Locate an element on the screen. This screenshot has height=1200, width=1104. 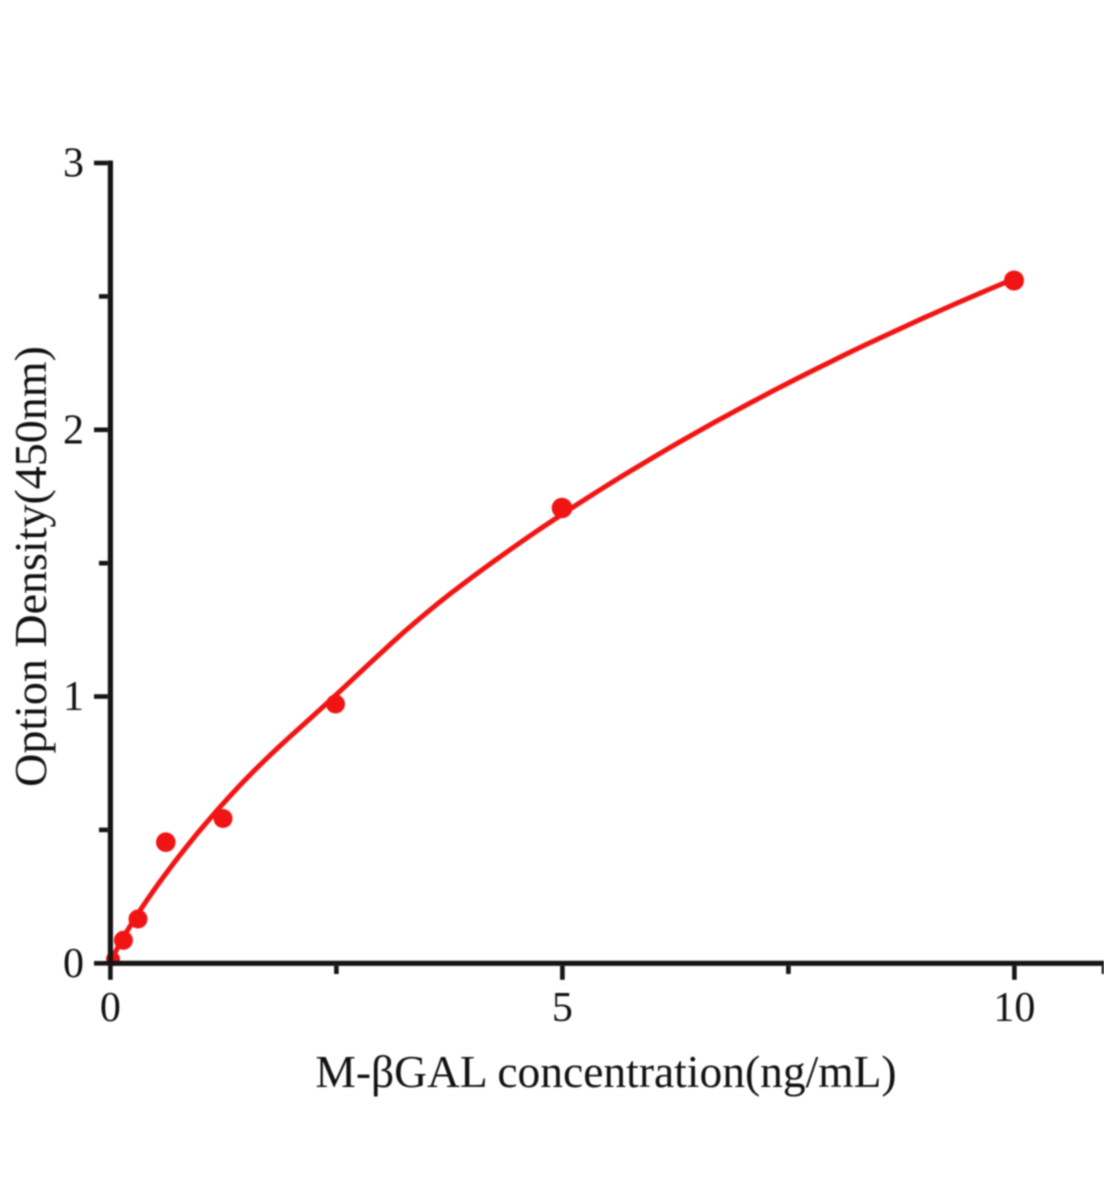
svg-text: 1 is located at coordinates (73, 697).